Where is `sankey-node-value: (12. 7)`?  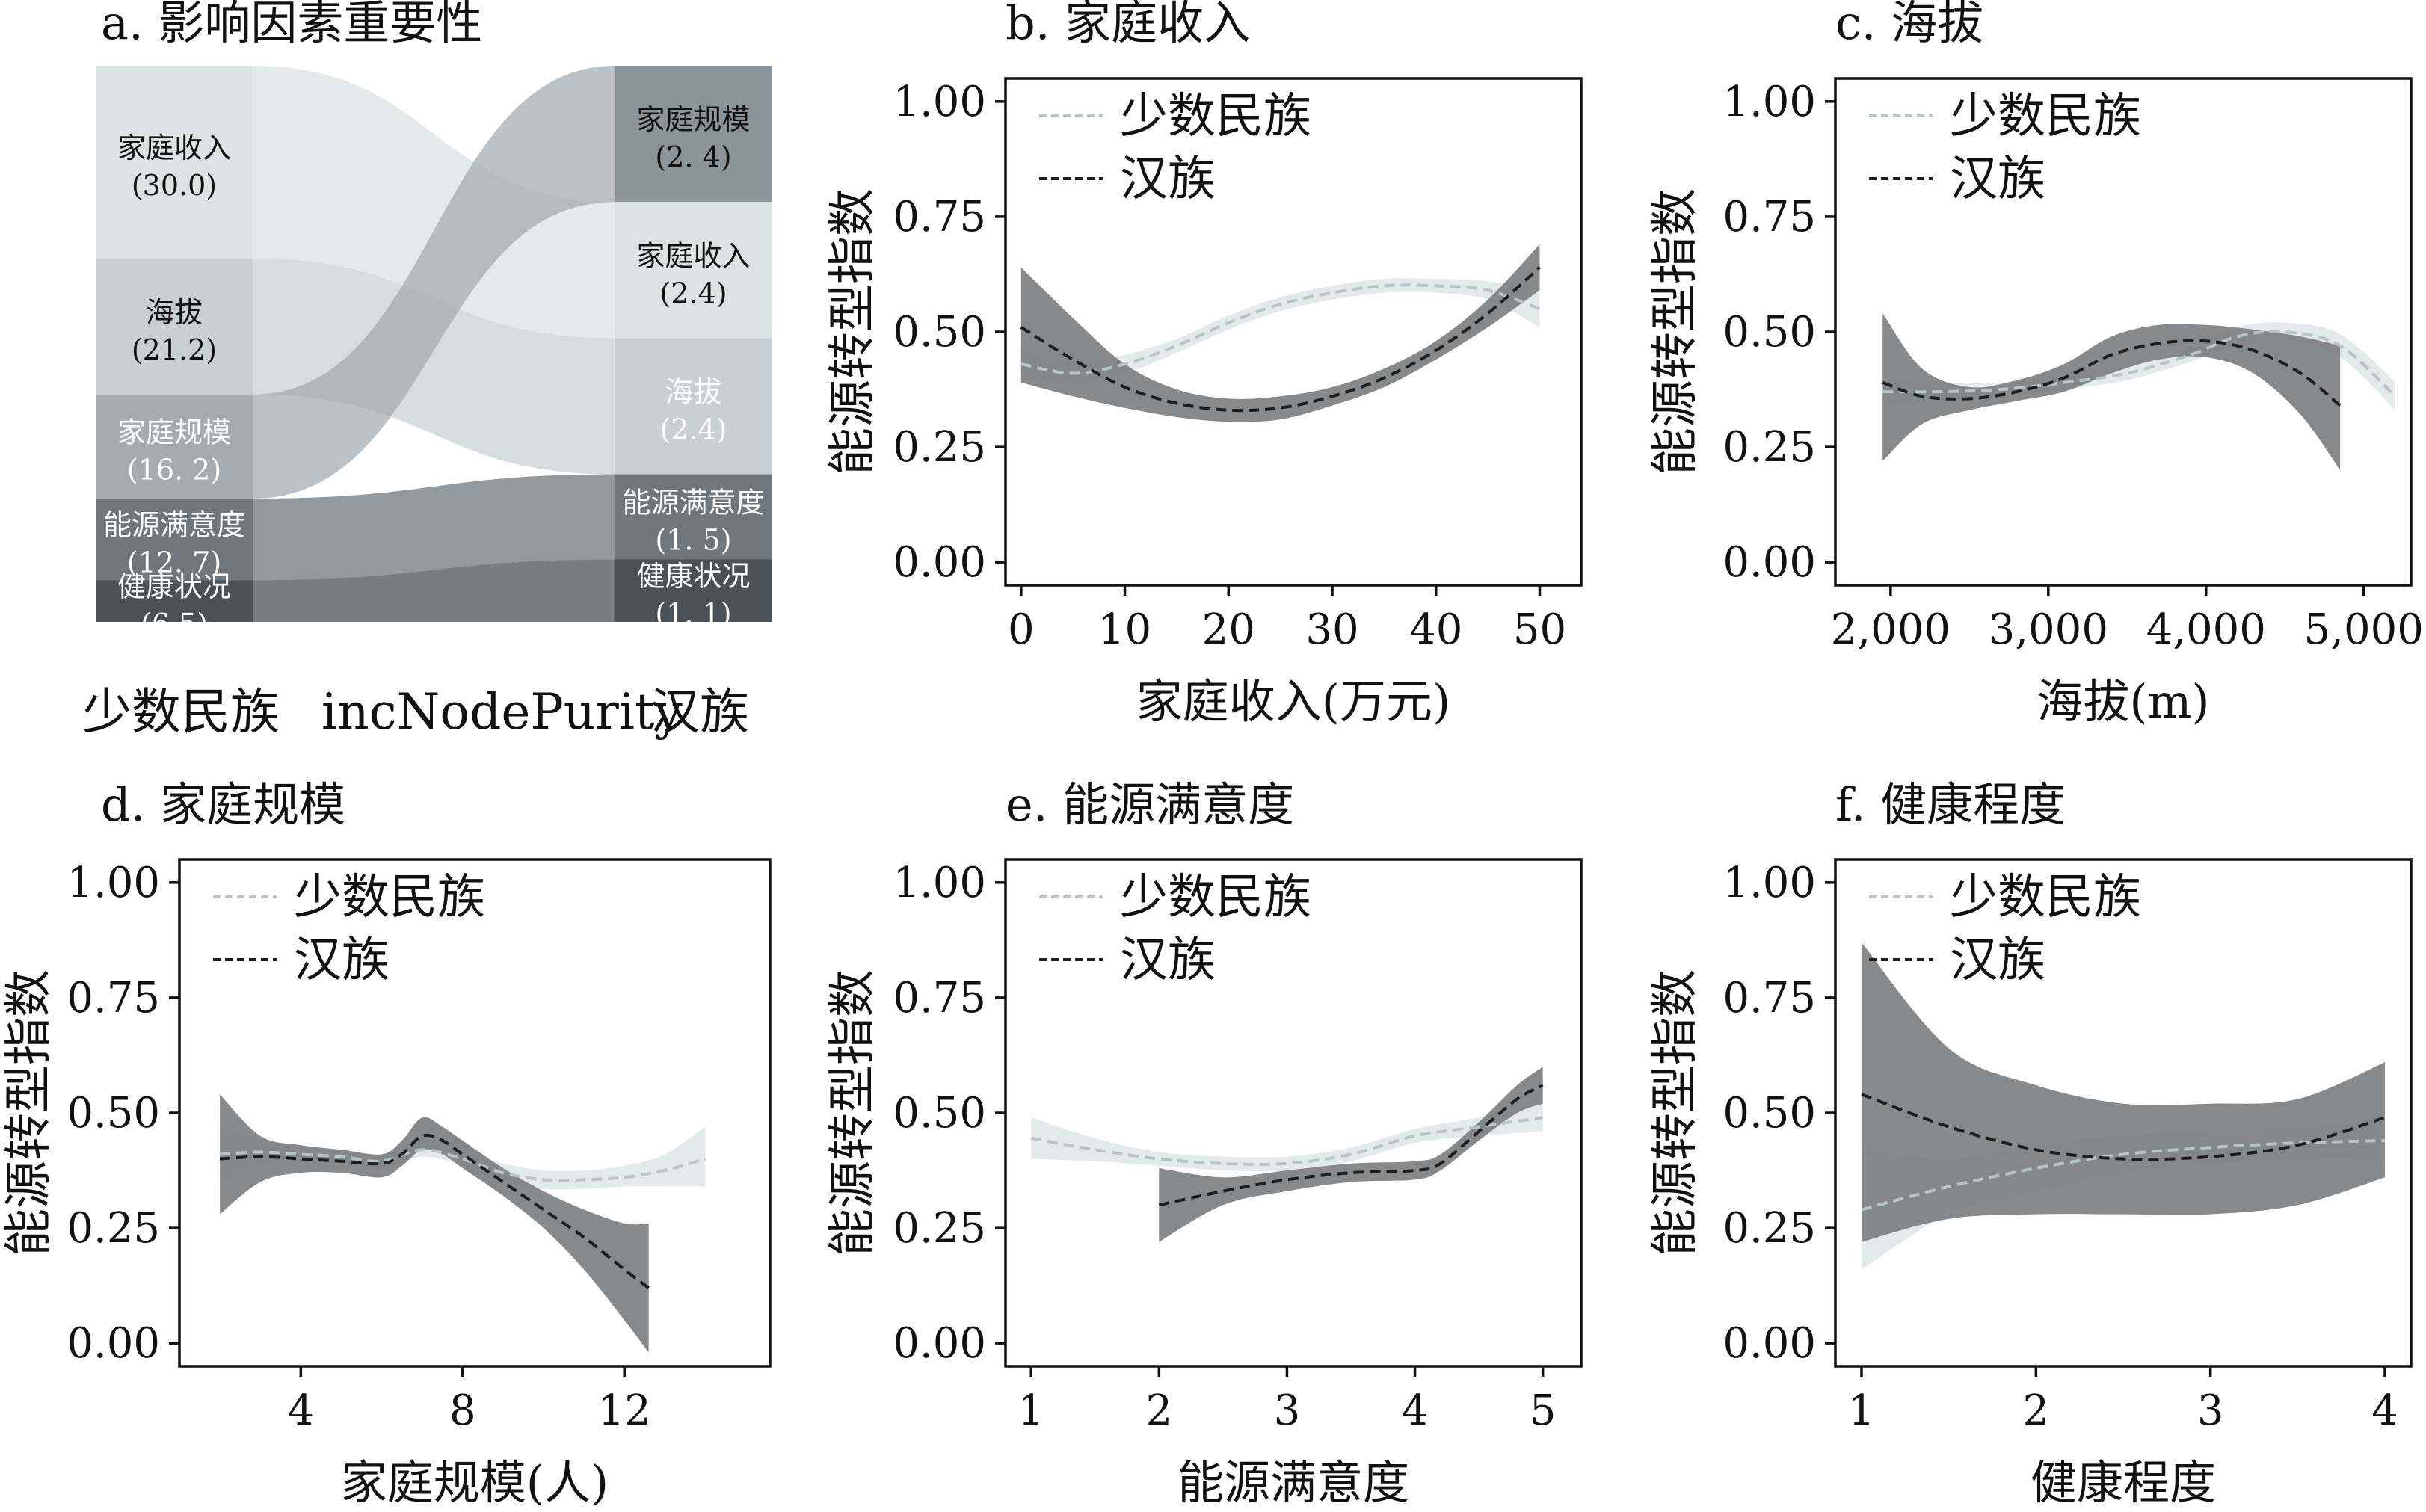
sankey-node-value: (12. 7) is located at coordinates (174, 563).